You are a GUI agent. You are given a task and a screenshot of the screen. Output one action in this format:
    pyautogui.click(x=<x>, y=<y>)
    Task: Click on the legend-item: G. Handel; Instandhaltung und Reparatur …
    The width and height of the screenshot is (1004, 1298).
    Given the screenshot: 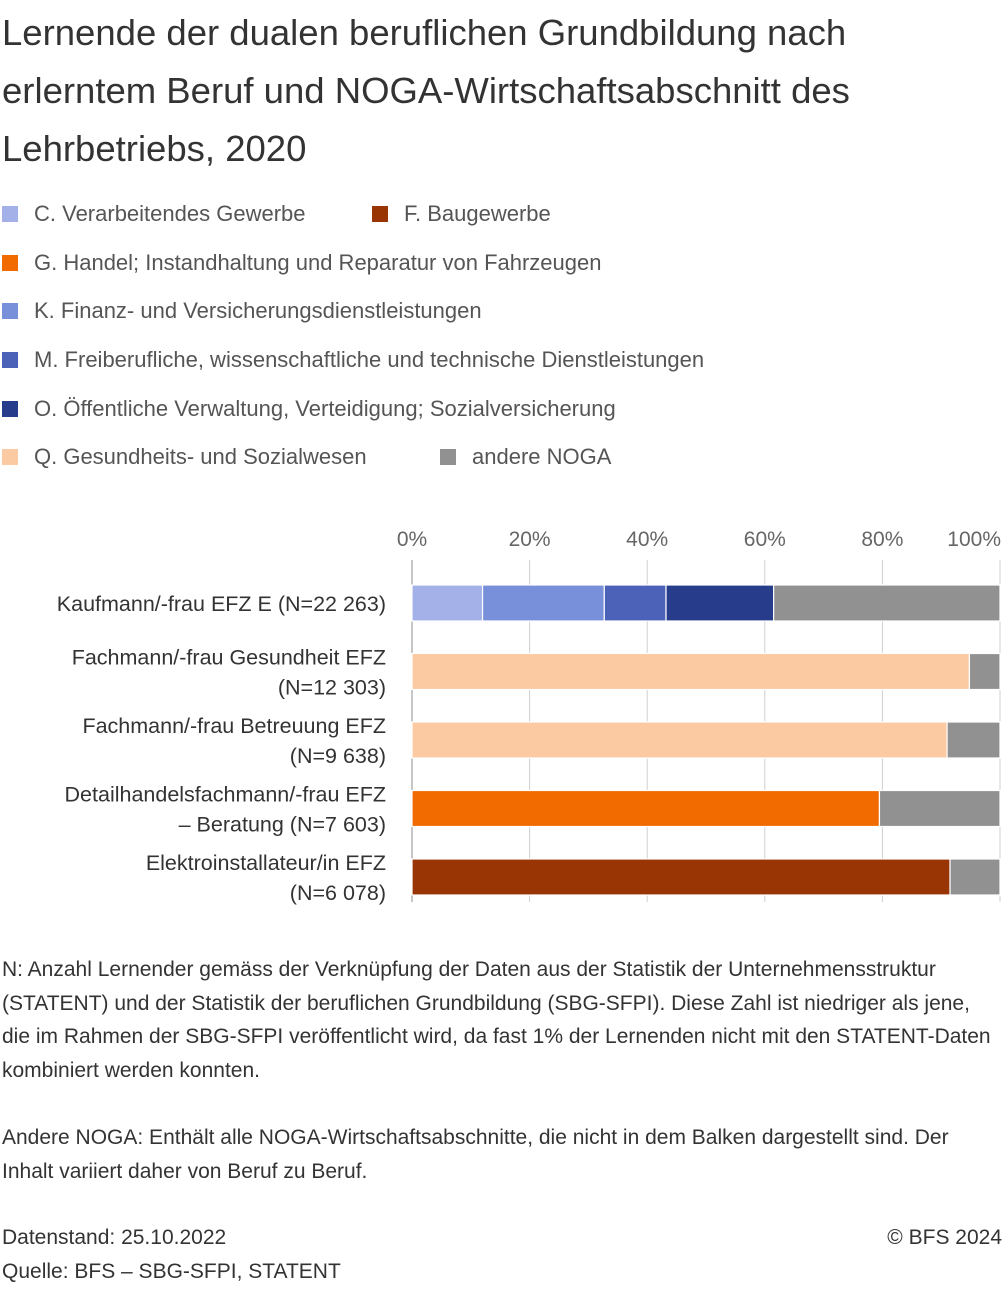 What is the action you would take?
    pyautogui.click(x=301, y=263)
    